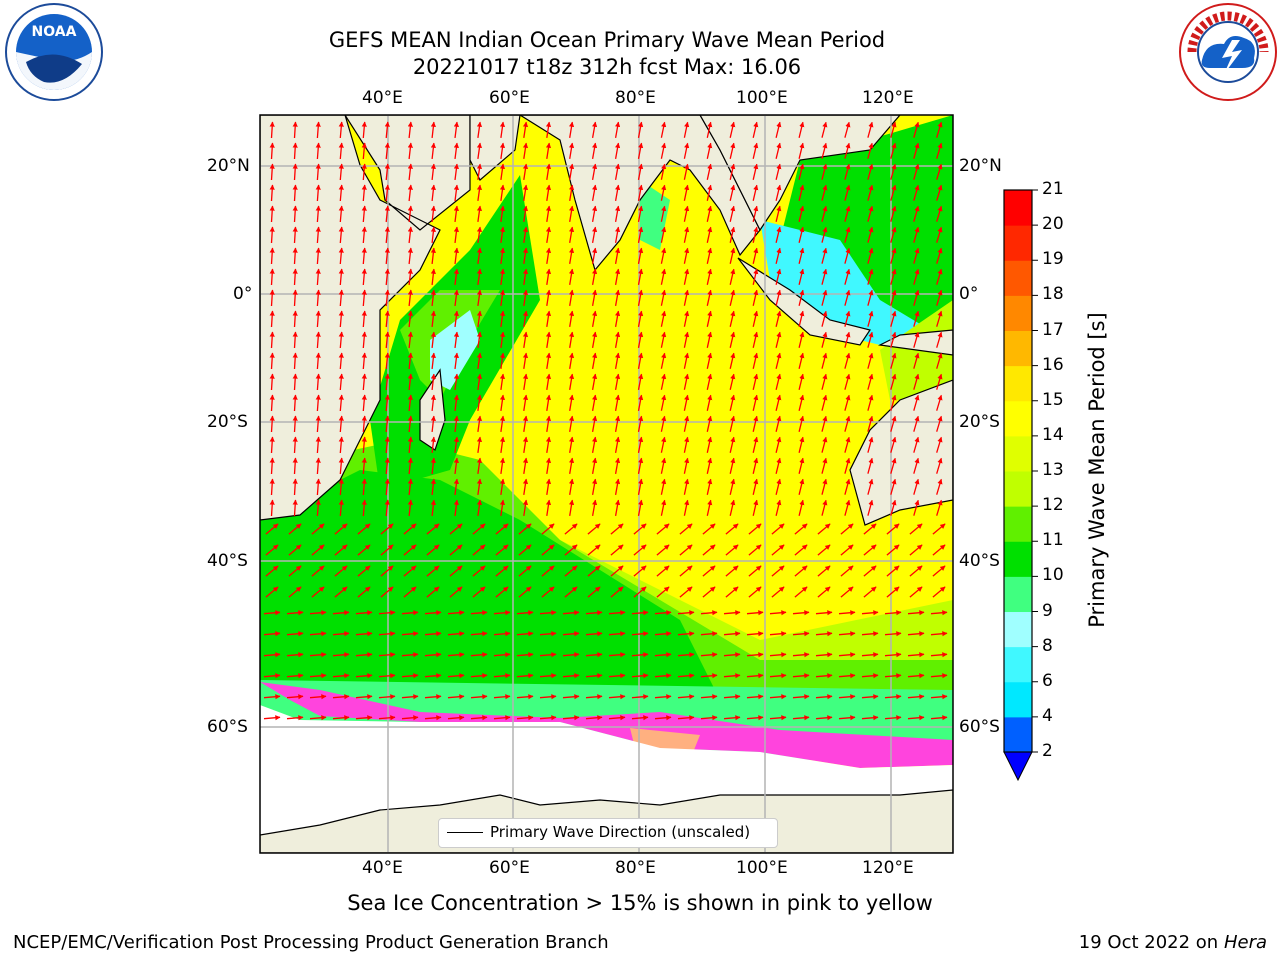  What do you see at coordinates (762, 868) in the screenshot?
I see `lon-label-bottom-4: 100°E` at bounding box center [762, 868].